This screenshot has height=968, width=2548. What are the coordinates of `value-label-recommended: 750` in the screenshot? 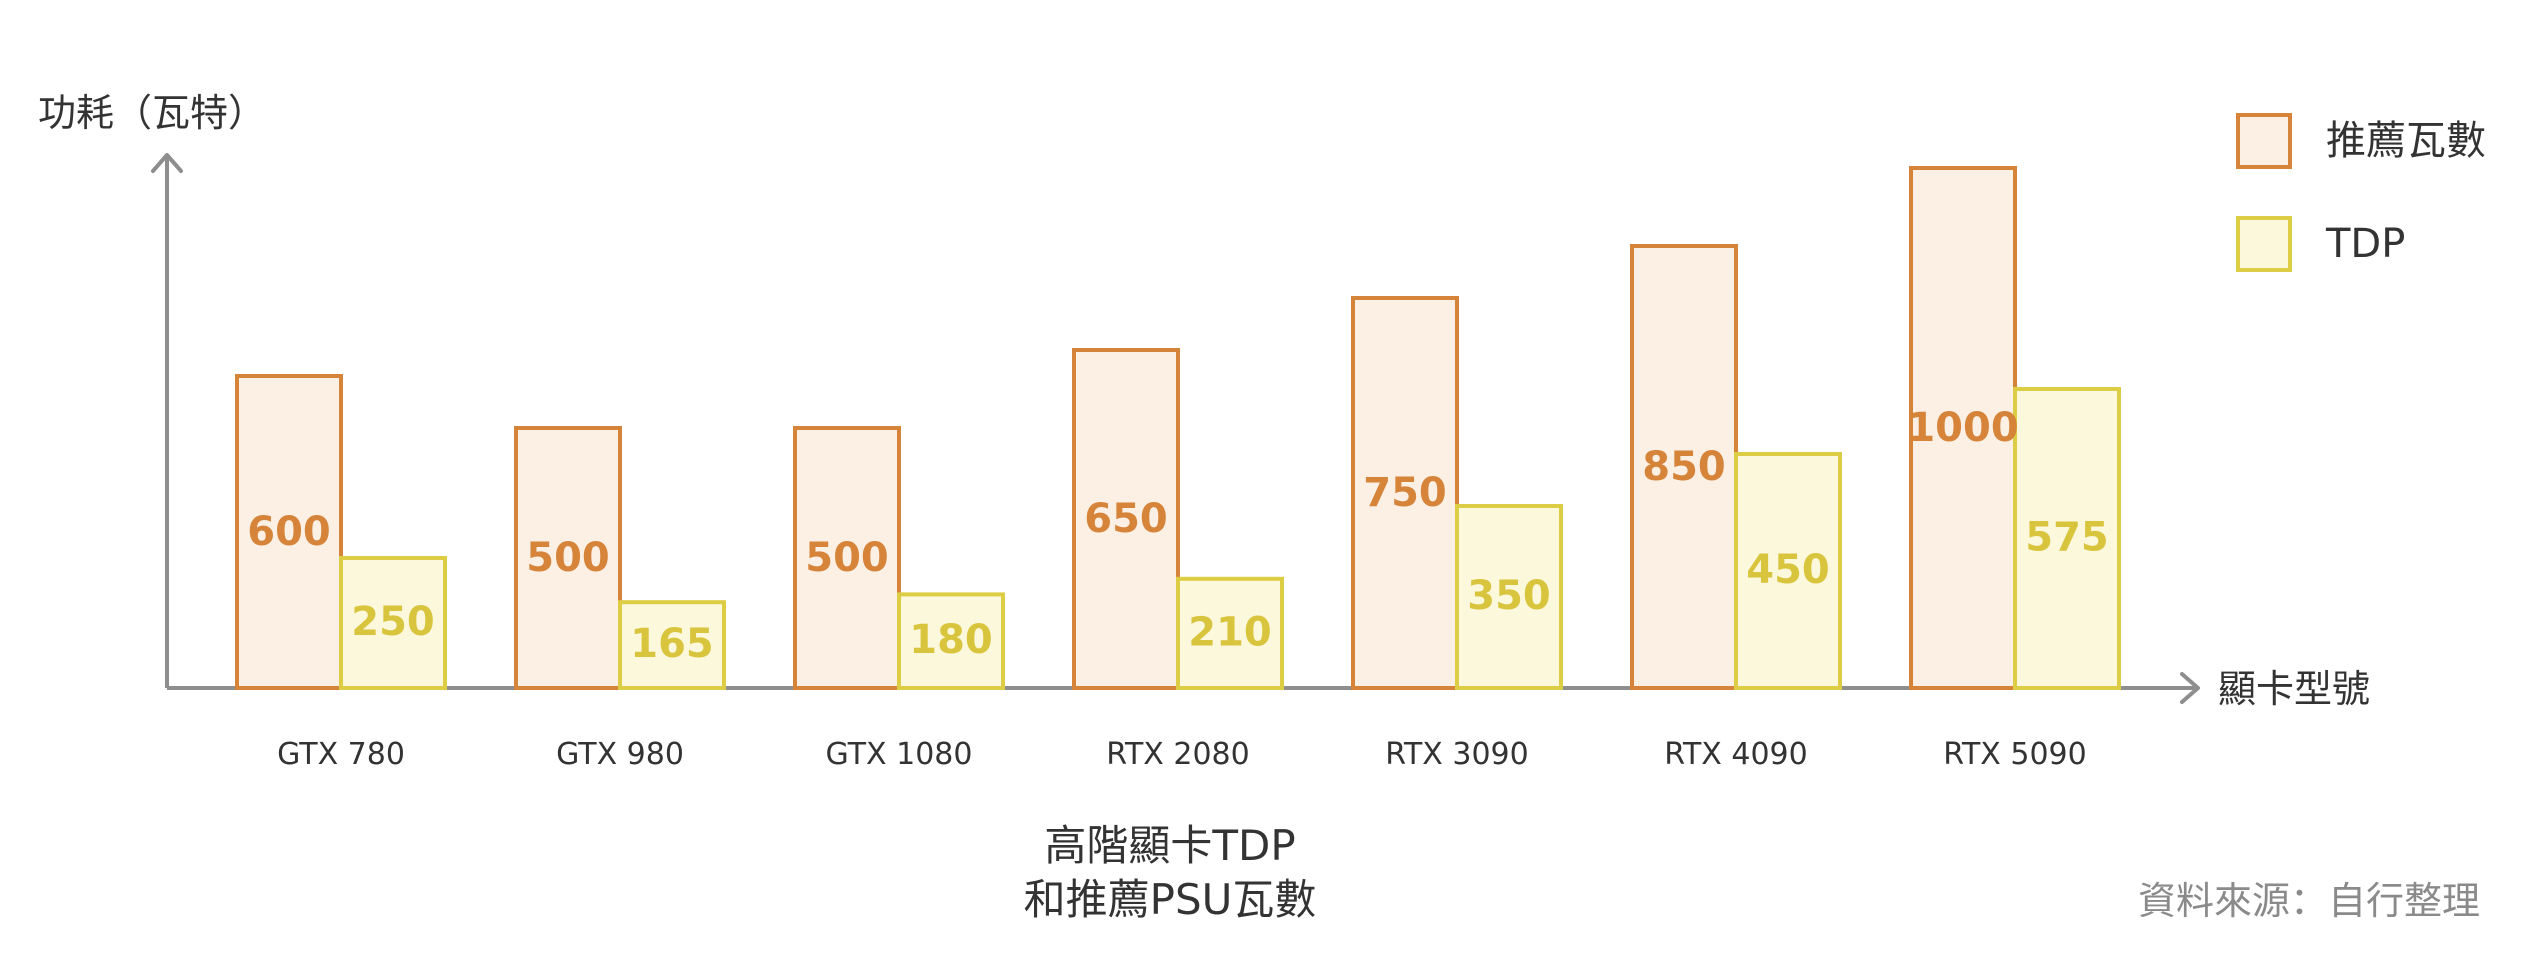 It's located at (1405, 493).